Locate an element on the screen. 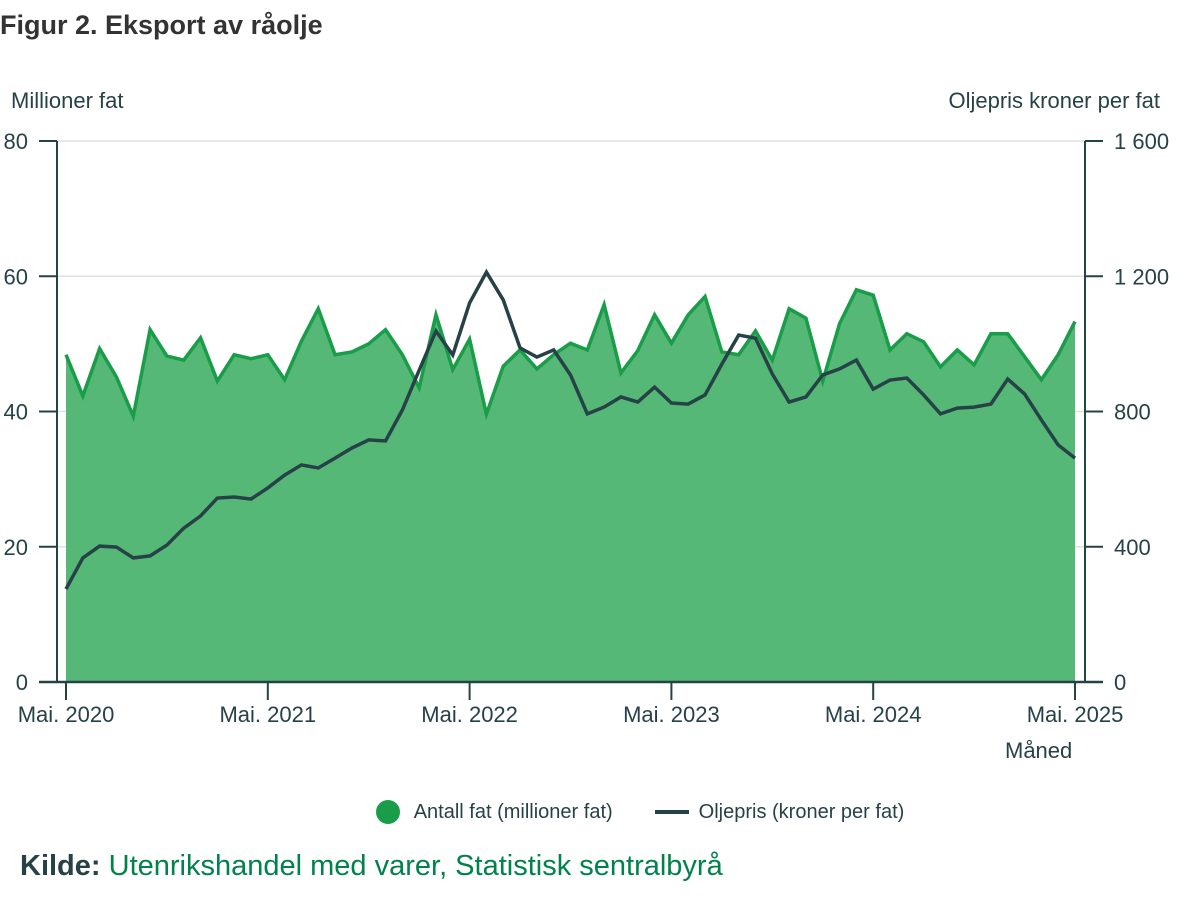 This screenshot has height=900, width=1200. y-right-tick-label: 0 is located at coordinates (1120, 682).